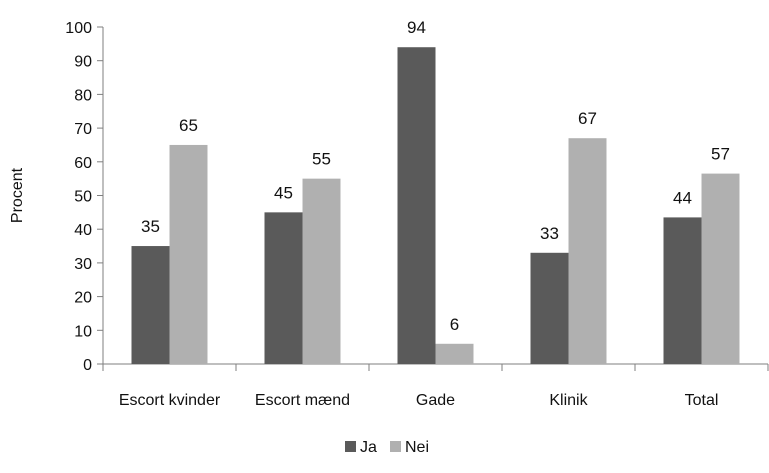 The width and height of the screenshot is (769, 473). I want to click on y-tick-label: 20, so click(83, 298).